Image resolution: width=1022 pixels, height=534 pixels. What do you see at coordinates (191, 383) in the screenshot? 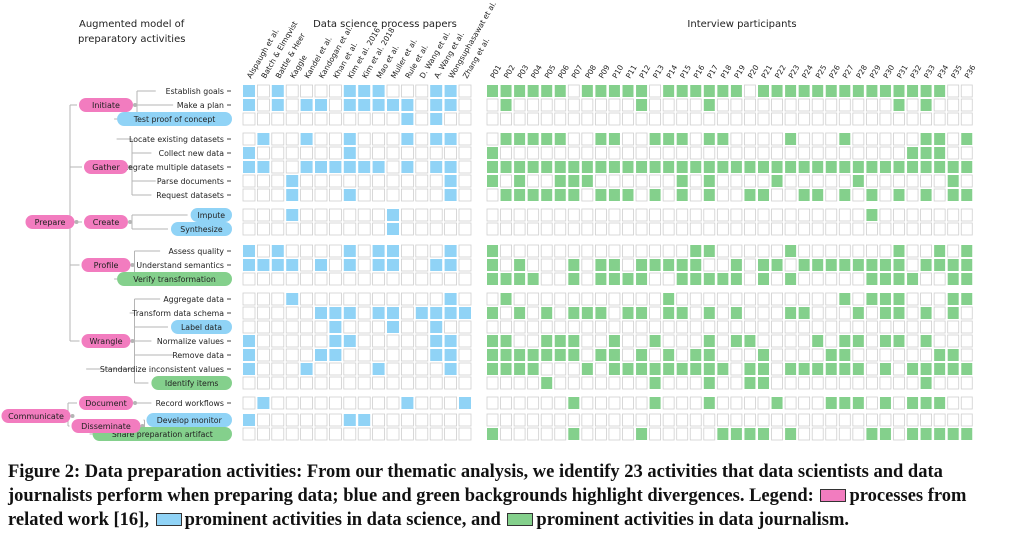
I see `activity-identify-items: Identify items` at bounding box center [191, 383].